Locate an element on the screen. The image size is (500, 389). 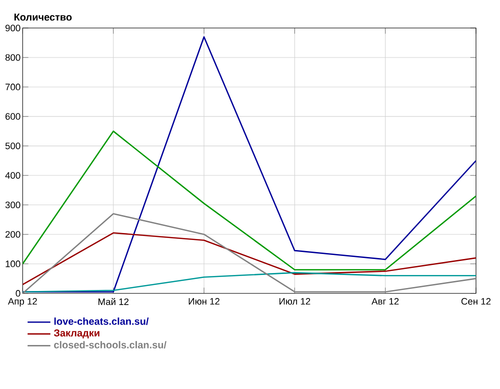
y-axis-title: Количество is located at coordinates (43, 17).